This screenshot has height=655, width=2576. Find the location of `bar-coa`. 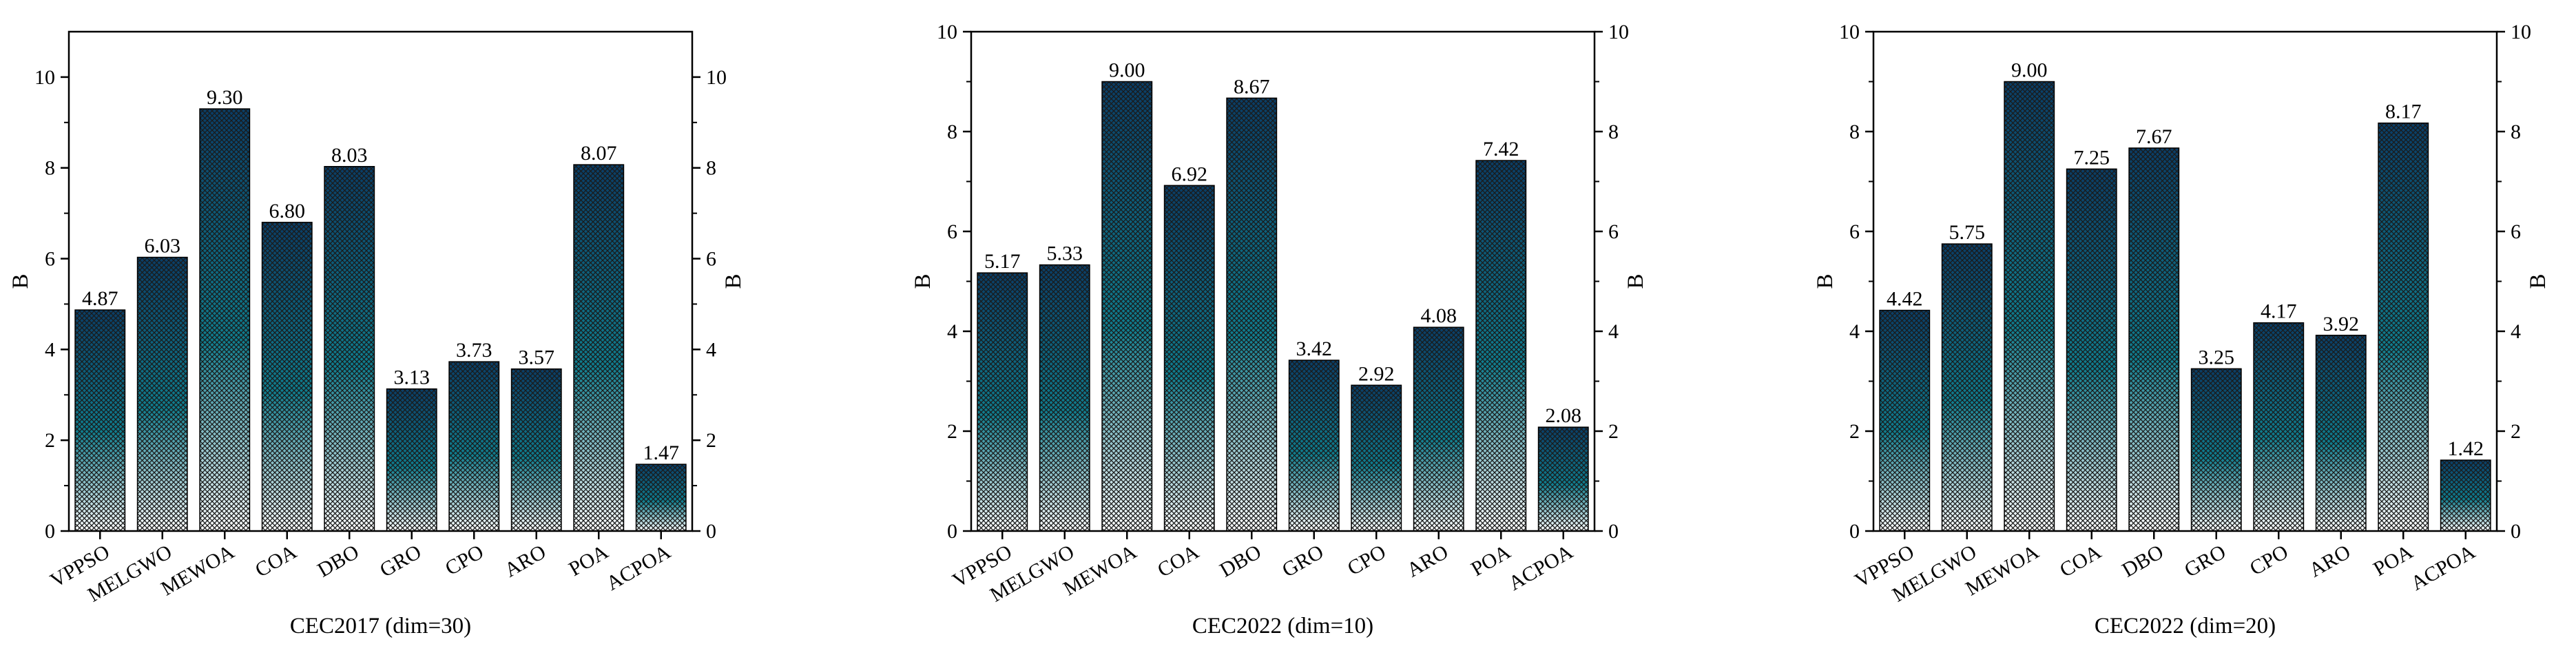

bar-coa is located at coordinates (1189, 358).